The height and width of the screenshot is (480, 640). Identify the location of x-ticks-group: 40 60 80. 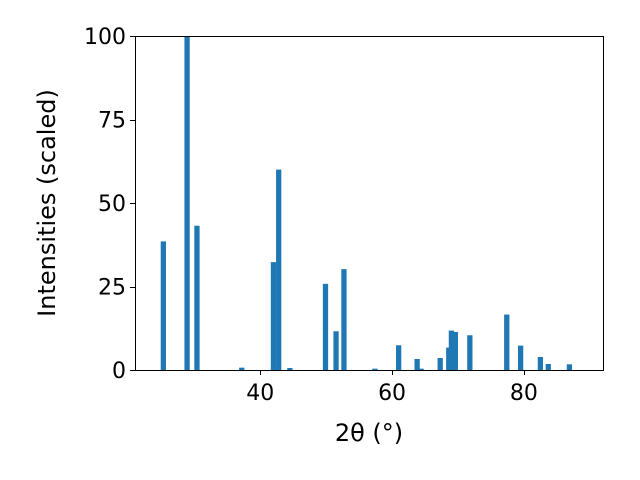
(392, 388).